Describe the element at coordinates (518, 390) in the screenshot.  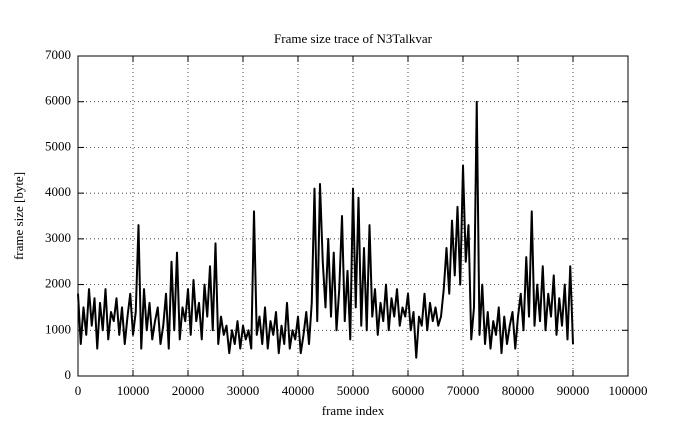
I see `x-tick-label: 80000` at that location.